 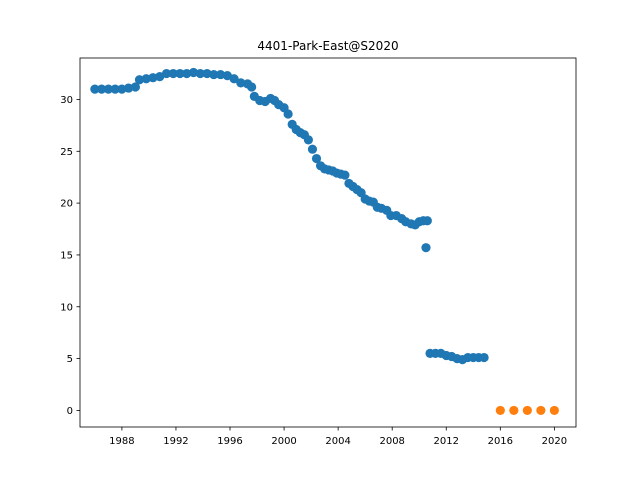 What do you see at coordinates (337, 441) in the screenshot?
I see `x-tick-label: 2004` at bounding box center [337, 441].